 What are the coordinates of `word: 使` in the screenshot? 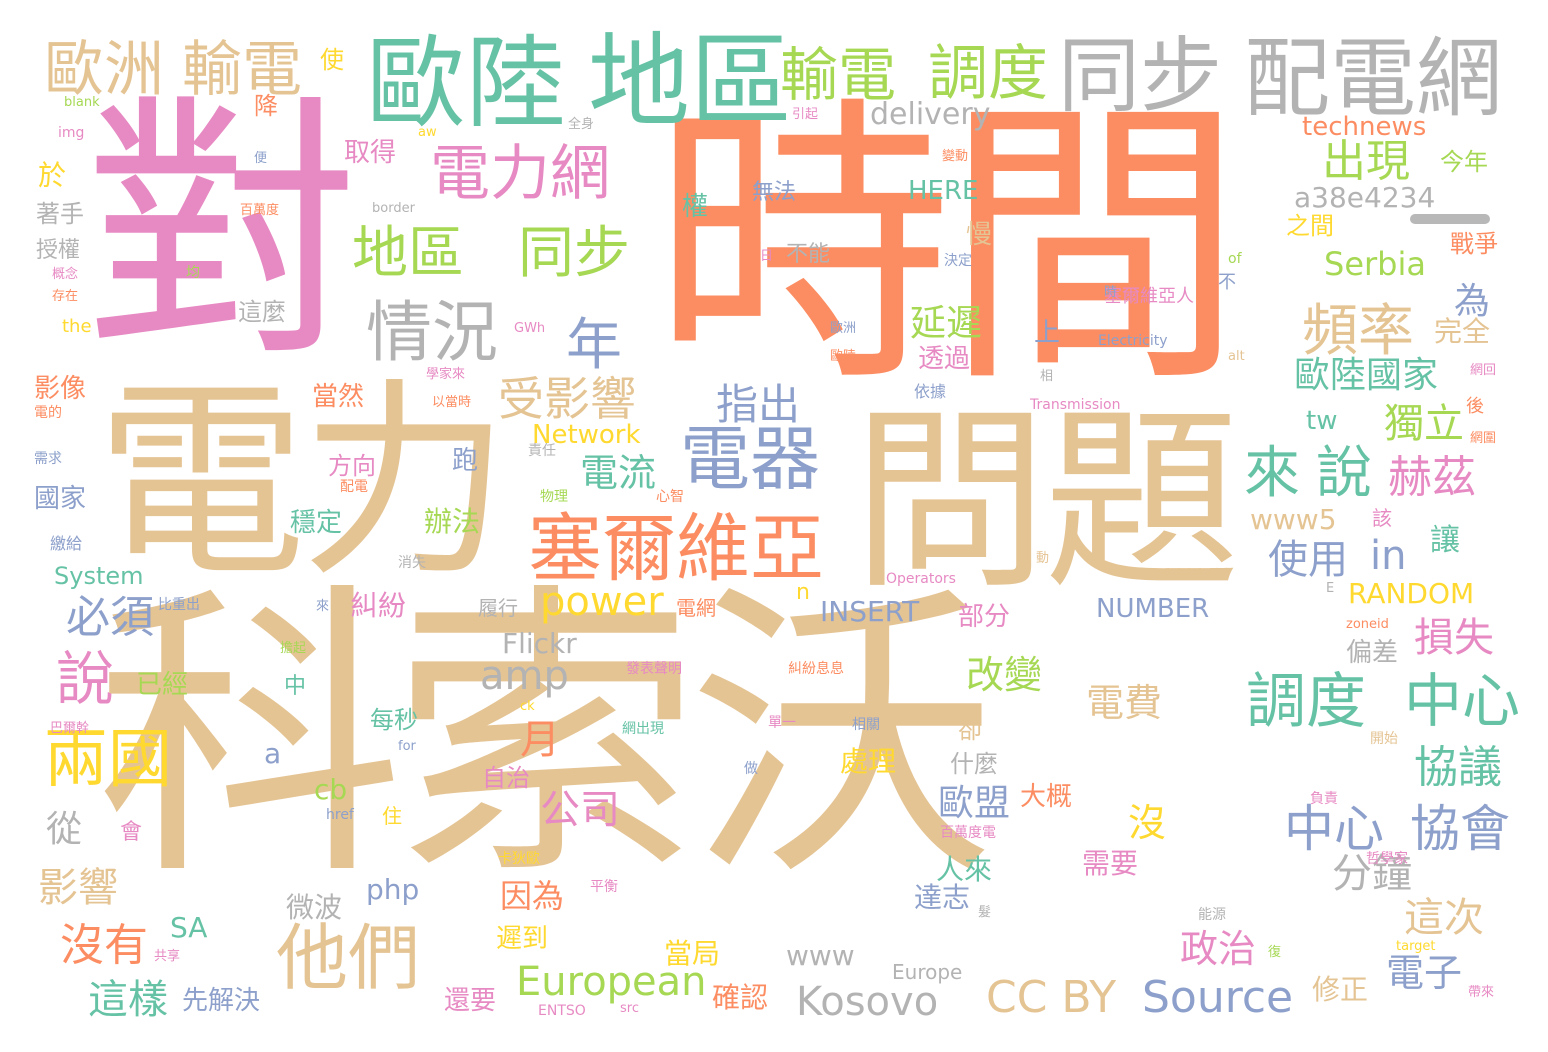 It's located at (332, 60).